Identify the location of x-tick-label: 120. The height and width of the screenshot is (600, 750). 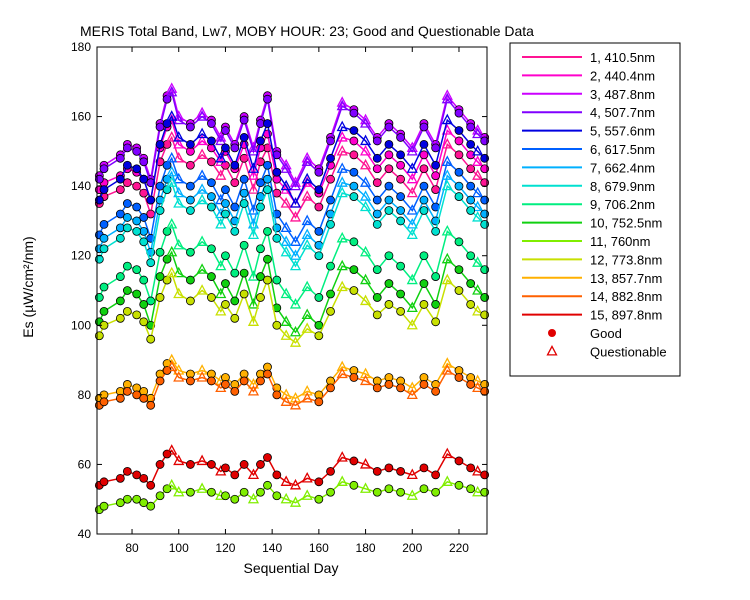
(225, 548).